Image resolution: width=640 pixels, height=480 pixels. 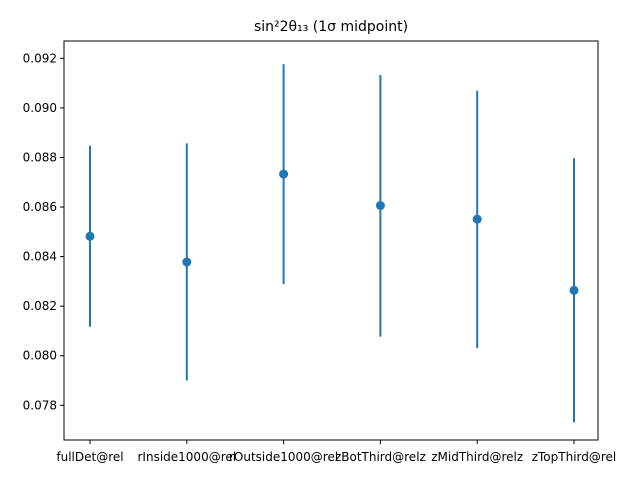 I want to click on x-tick-label: zMidThird@relz, so click(x=477, y=457).